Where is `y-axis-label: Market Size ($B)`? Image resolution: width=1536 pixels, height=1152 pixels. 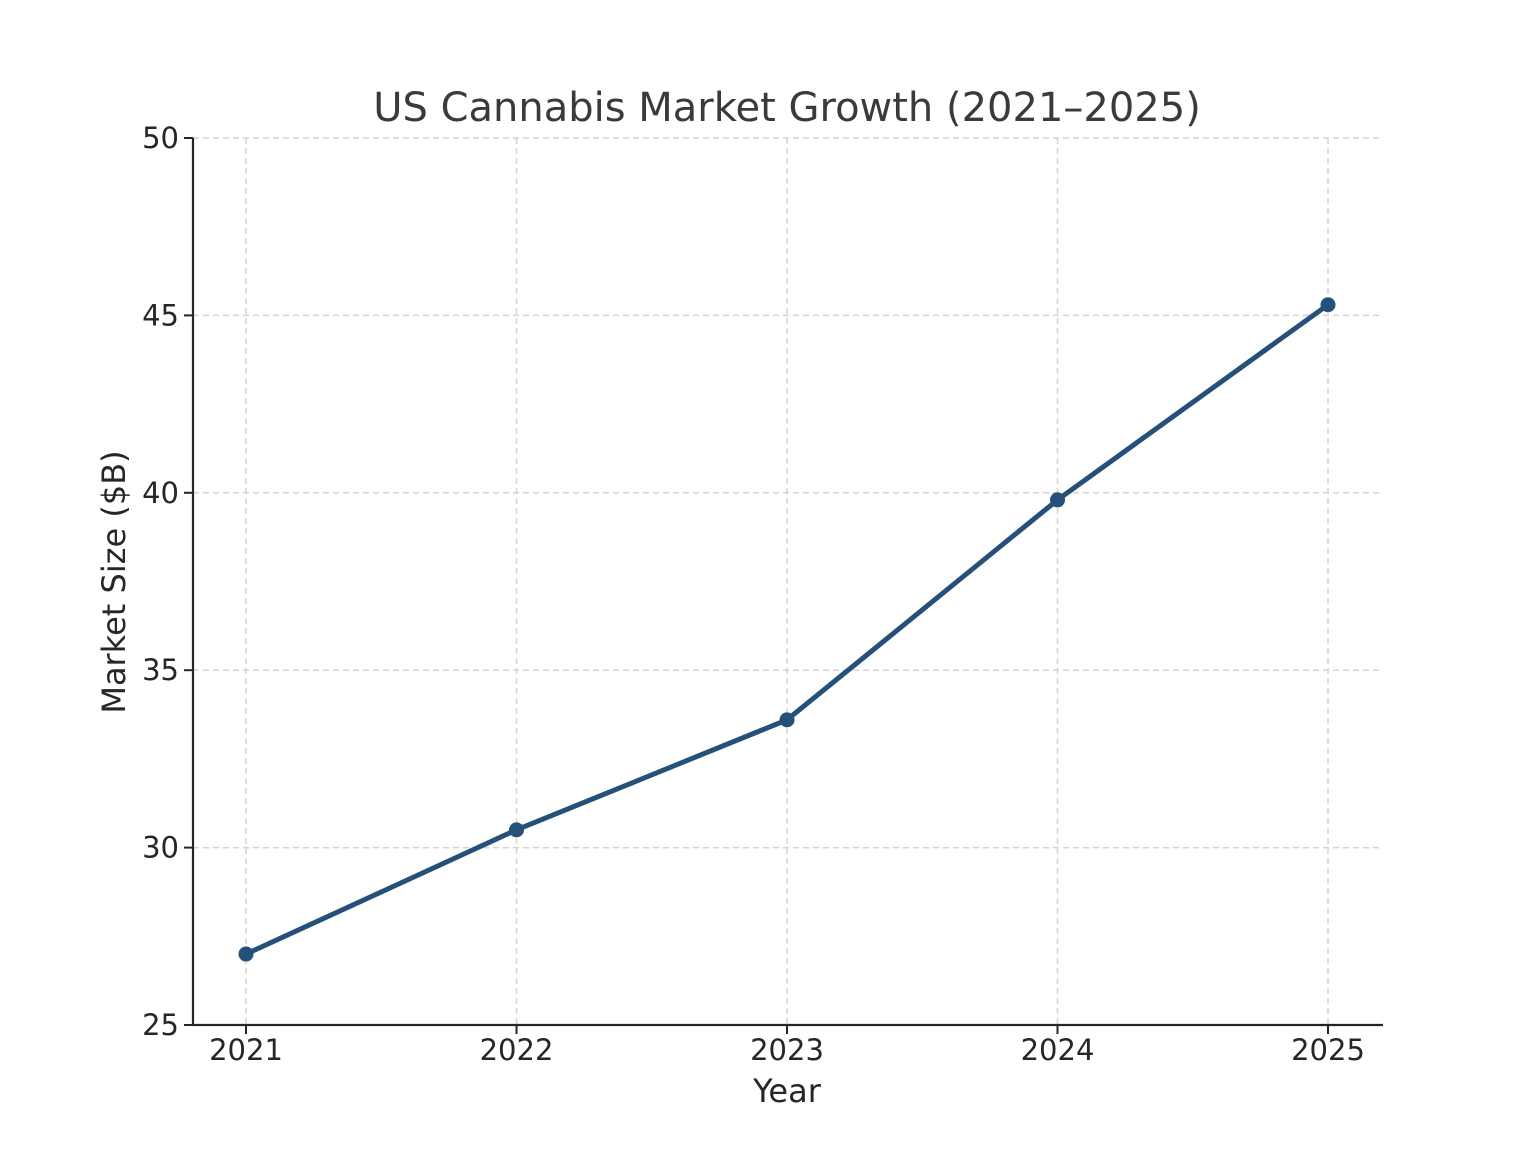 y-axis-label: Market Size ($B) is located at coordinates (114, 581).